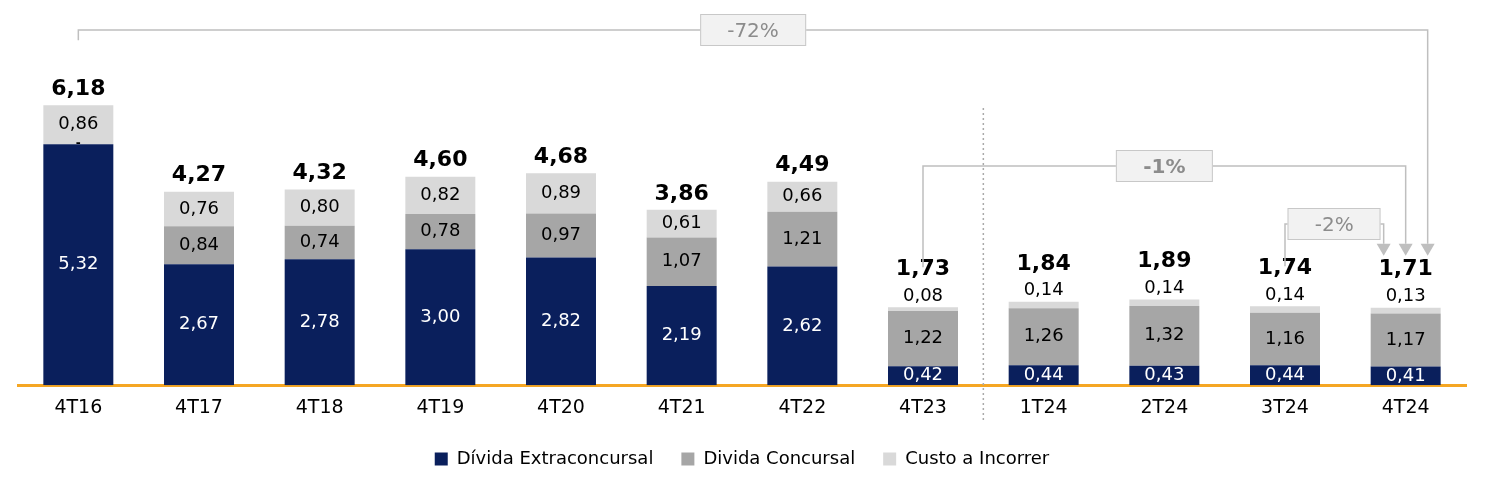 The image size is (1491, 493). I want to click on data-label: 0,74, so click(319, 241).